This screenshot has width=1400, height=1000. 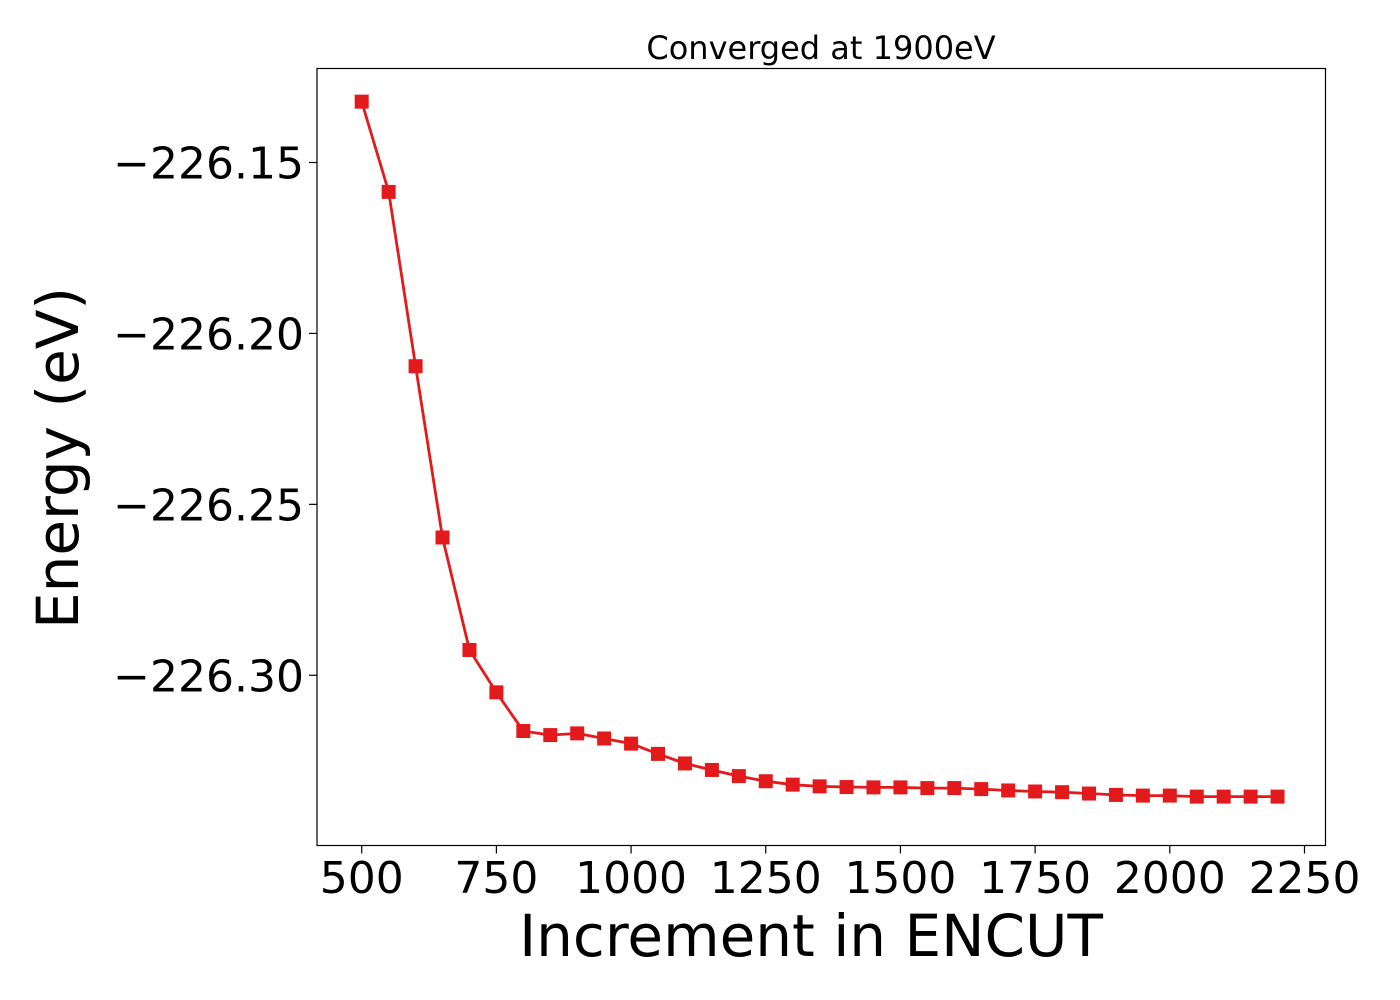 What do you see at coordinates (811, 936) in the screenshot?
I see `x-axis-title: Increment in ENCUT` at bounding box center [811, 936].